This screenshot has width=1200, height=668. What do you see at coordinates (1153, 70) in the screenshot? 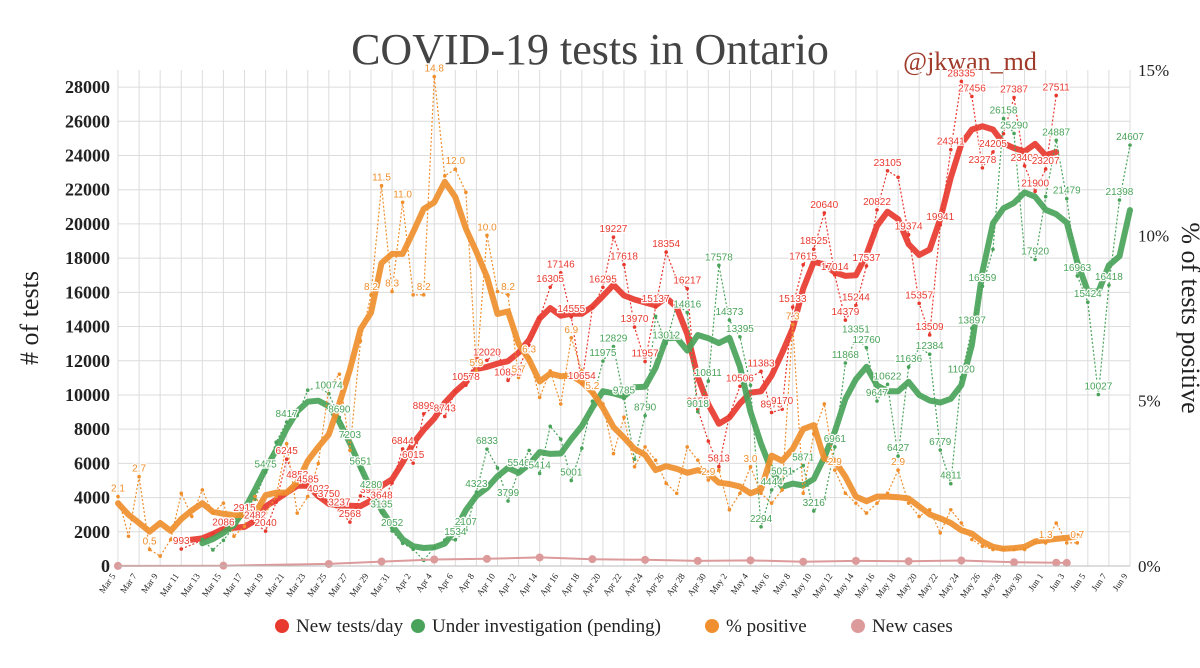
I see `y2-tick-label: 15%` at bounding box center [1153, 70].